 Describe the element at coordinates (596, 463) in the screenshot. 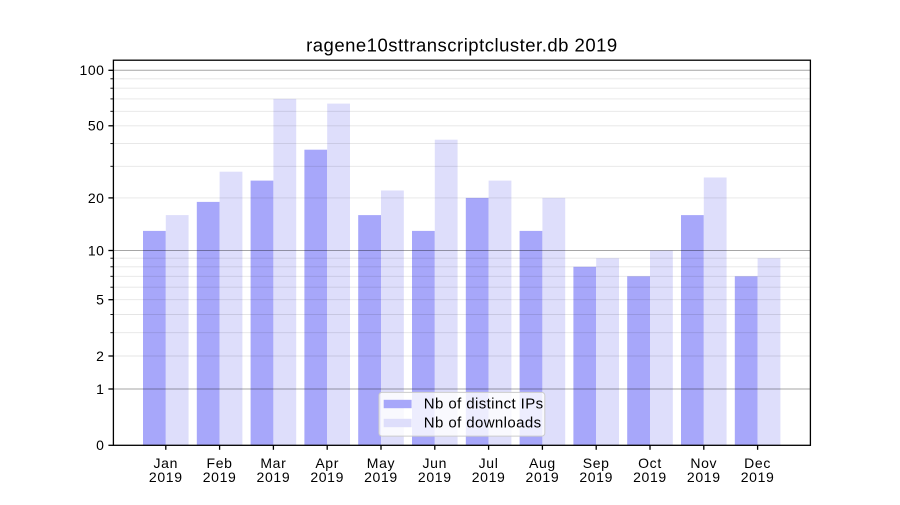

I see `svg-text: Sep` at that location.